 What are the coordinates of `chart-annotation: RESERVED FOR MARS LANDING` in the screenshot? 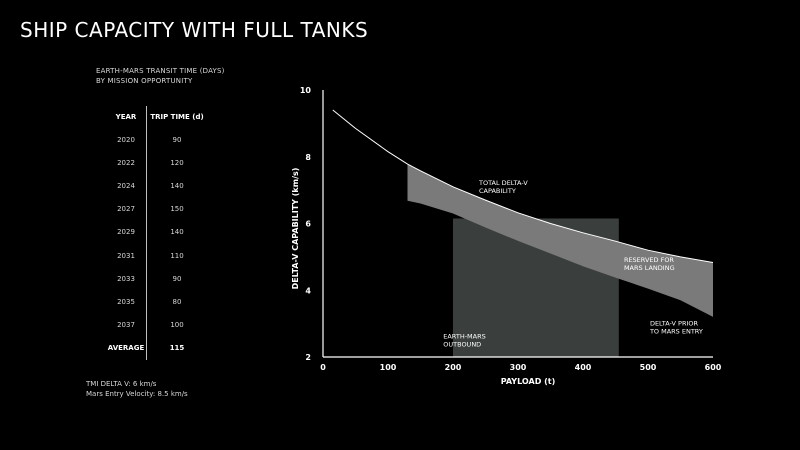 It's located at (649, 264).